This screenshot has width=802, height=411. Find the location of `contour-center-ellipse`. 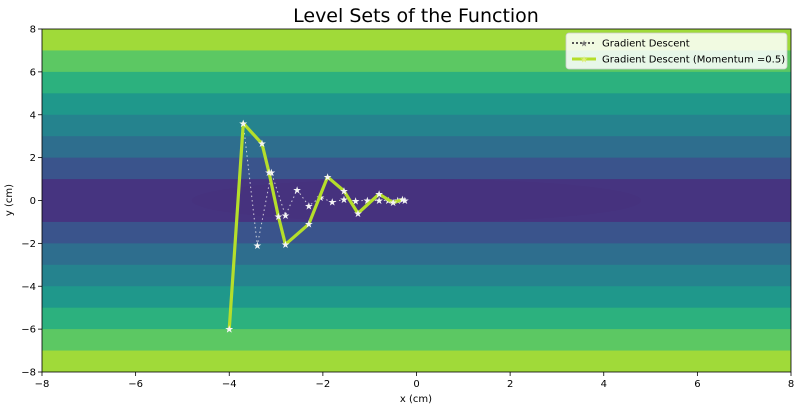

contour-center-ellipse is located at coordinates (416, 200).